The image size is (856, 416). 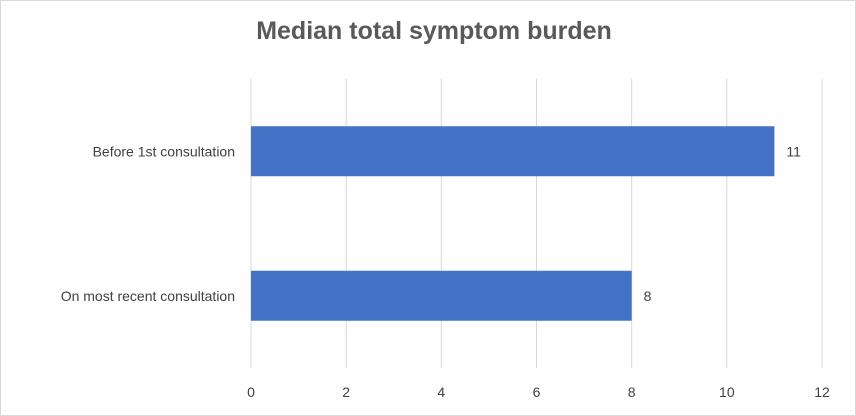 What do you see at coordinates (441, 392) in the screenshot?
I see `x-tick-label: 4` at bounding box center [441, 392].